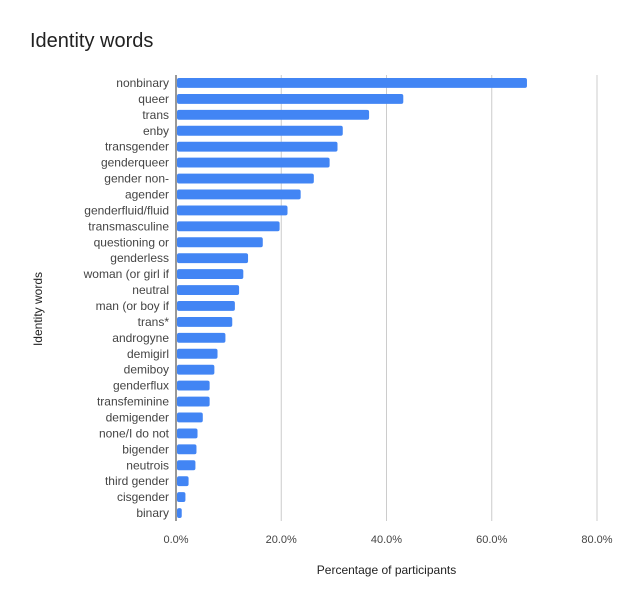 This screenshot has height=608, width=628. What do you see at coordinates (136, 179) in the screenshot?
I see `category-label: gender non-` at bounding box center [136, 179].